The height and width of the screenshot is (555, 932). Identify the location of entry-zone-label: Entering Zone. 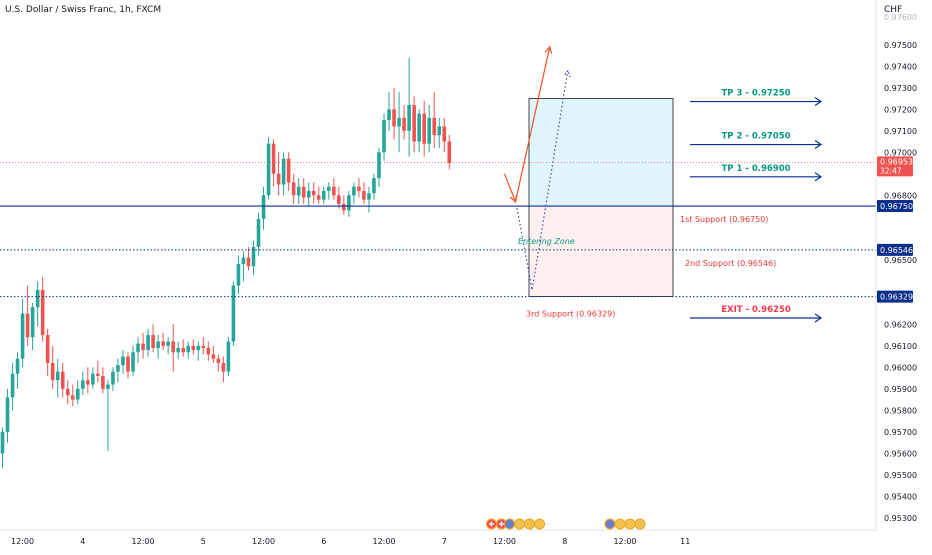
(546, 241).